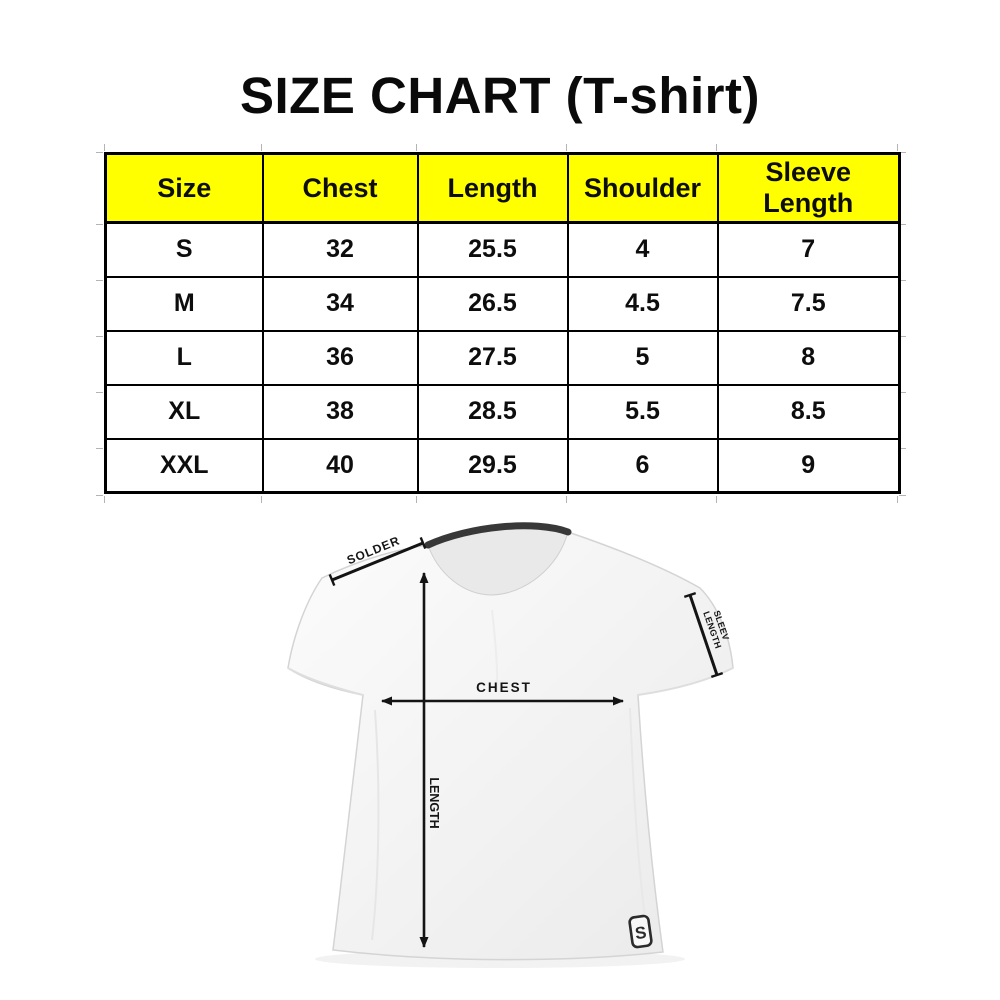 The width and height of the screenshot is (1000, 1000). Describe the element at coordinates (808, 188) in the screenshot. I see `column-header-sleeve-length: Sleeve Length` at that location.